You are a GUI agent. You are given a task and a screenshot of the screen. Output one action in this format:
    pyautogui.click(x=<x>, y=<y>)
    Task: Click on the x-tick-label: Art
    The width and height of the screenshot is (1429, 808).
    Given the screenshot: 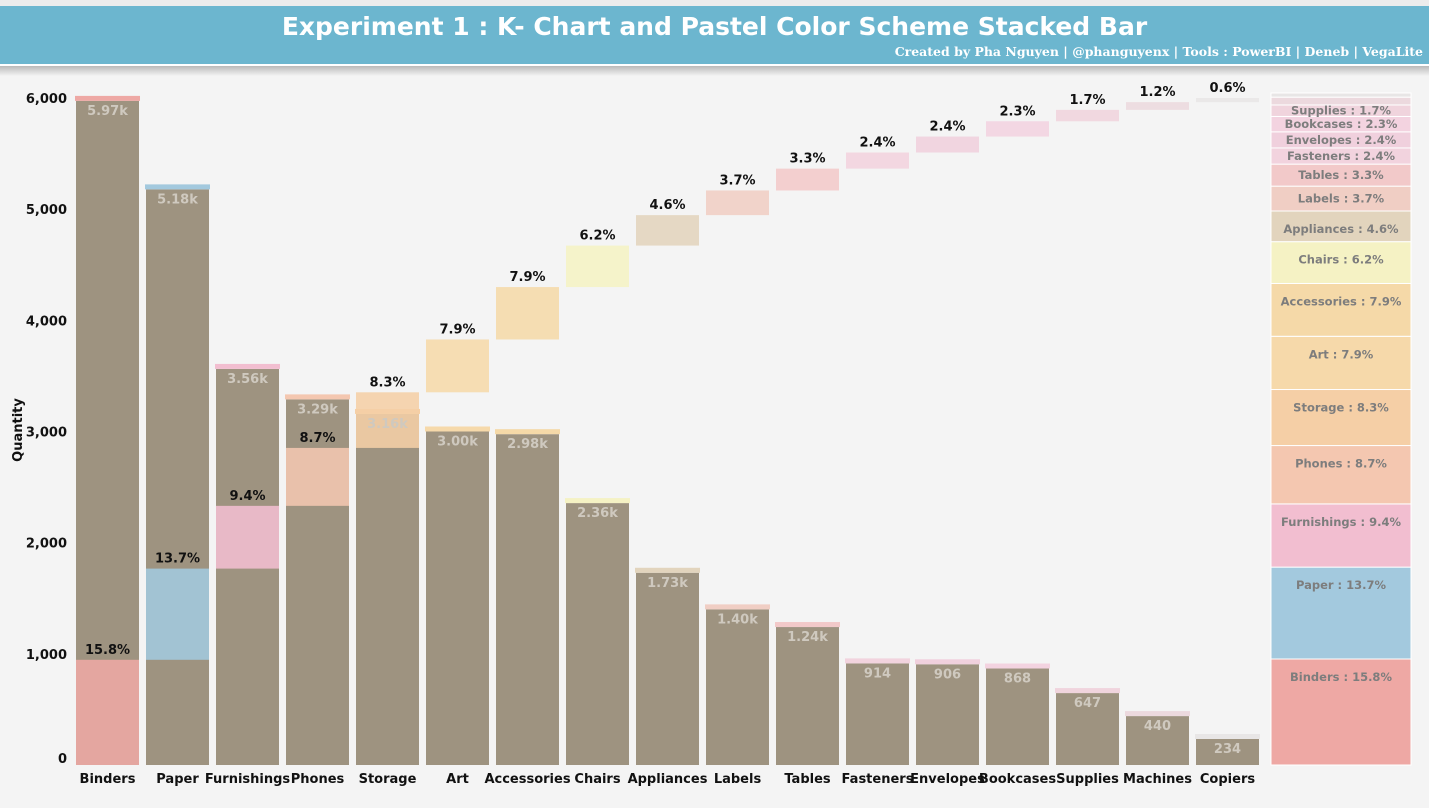 What is the action you would take?
    pyautogui.click(x=457, y=779)
    